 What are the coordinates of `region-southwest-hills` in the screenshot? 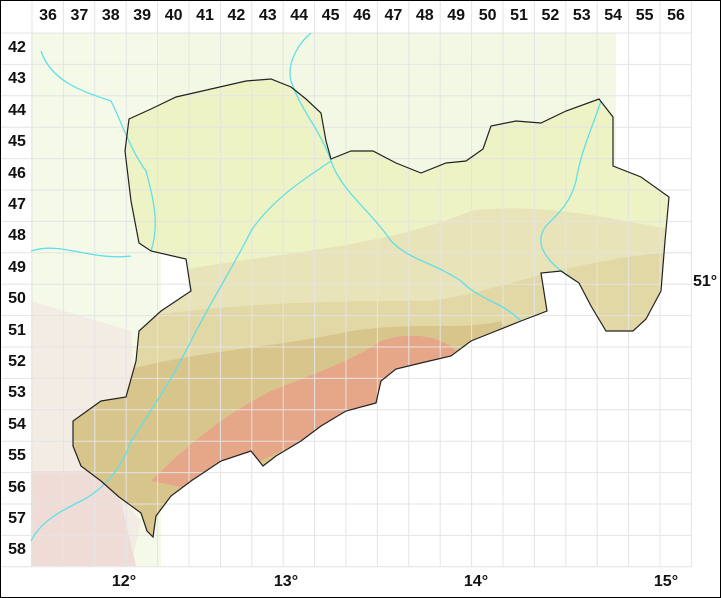 It's located at (83, 518).